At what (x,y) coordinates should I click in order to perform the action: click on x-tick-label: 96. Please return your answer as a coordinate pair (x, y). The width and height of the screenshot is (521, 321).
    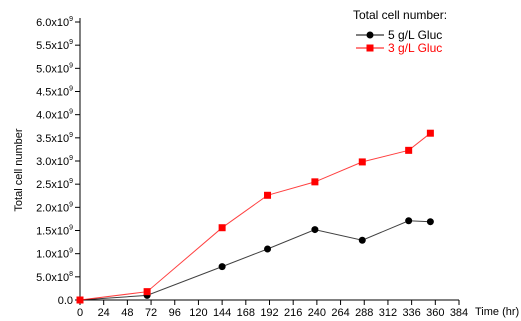
    Looking at the image, I should click on (175, 313).